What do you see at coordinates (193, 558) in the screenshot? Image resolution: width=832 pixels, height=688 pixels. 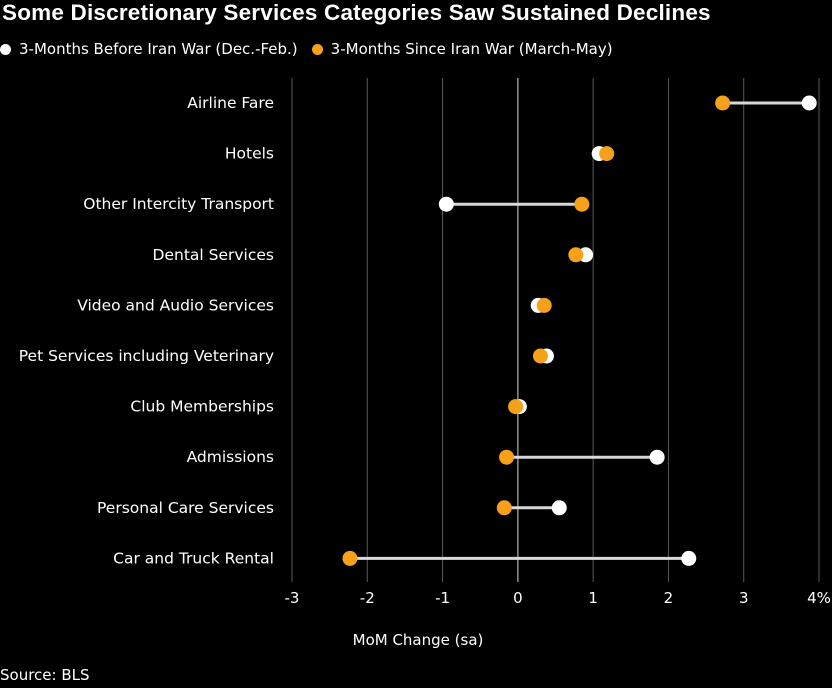 I see `category-label: Car and Truck Rental` at bounding box center [193, 558].